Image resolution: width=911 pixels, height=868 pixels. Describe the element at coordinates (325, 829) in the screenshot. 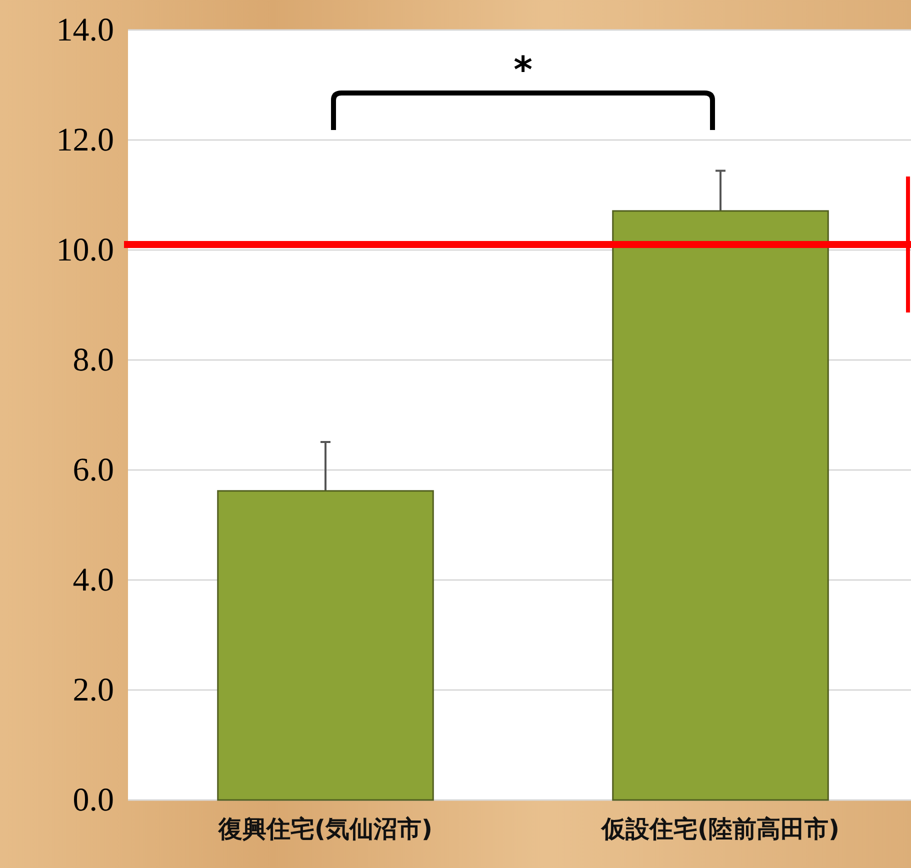

I see `x-tick-label: 復興住宅(気仙沼市)` at that location.